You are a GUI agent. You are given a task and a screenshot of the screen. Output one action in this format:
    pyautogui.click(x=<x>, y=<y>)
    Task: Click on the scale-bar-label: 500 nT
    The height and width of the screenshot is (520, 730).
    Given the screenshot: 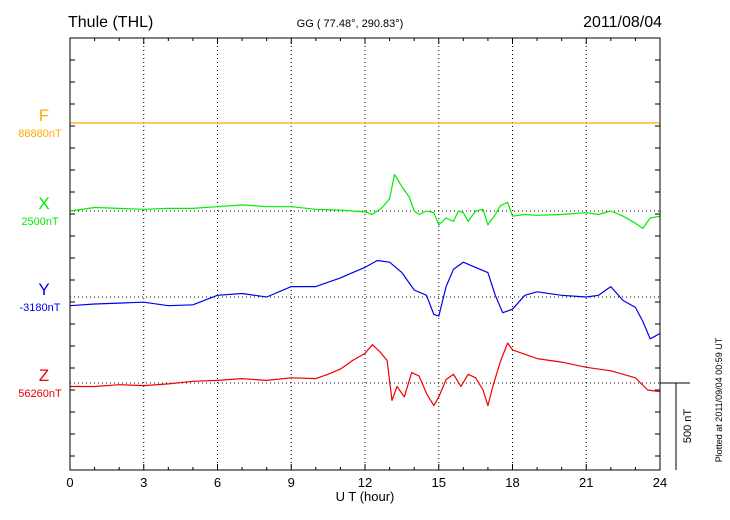 What is the action you would take?
    pyautogui.click(x=688, y=426)
    